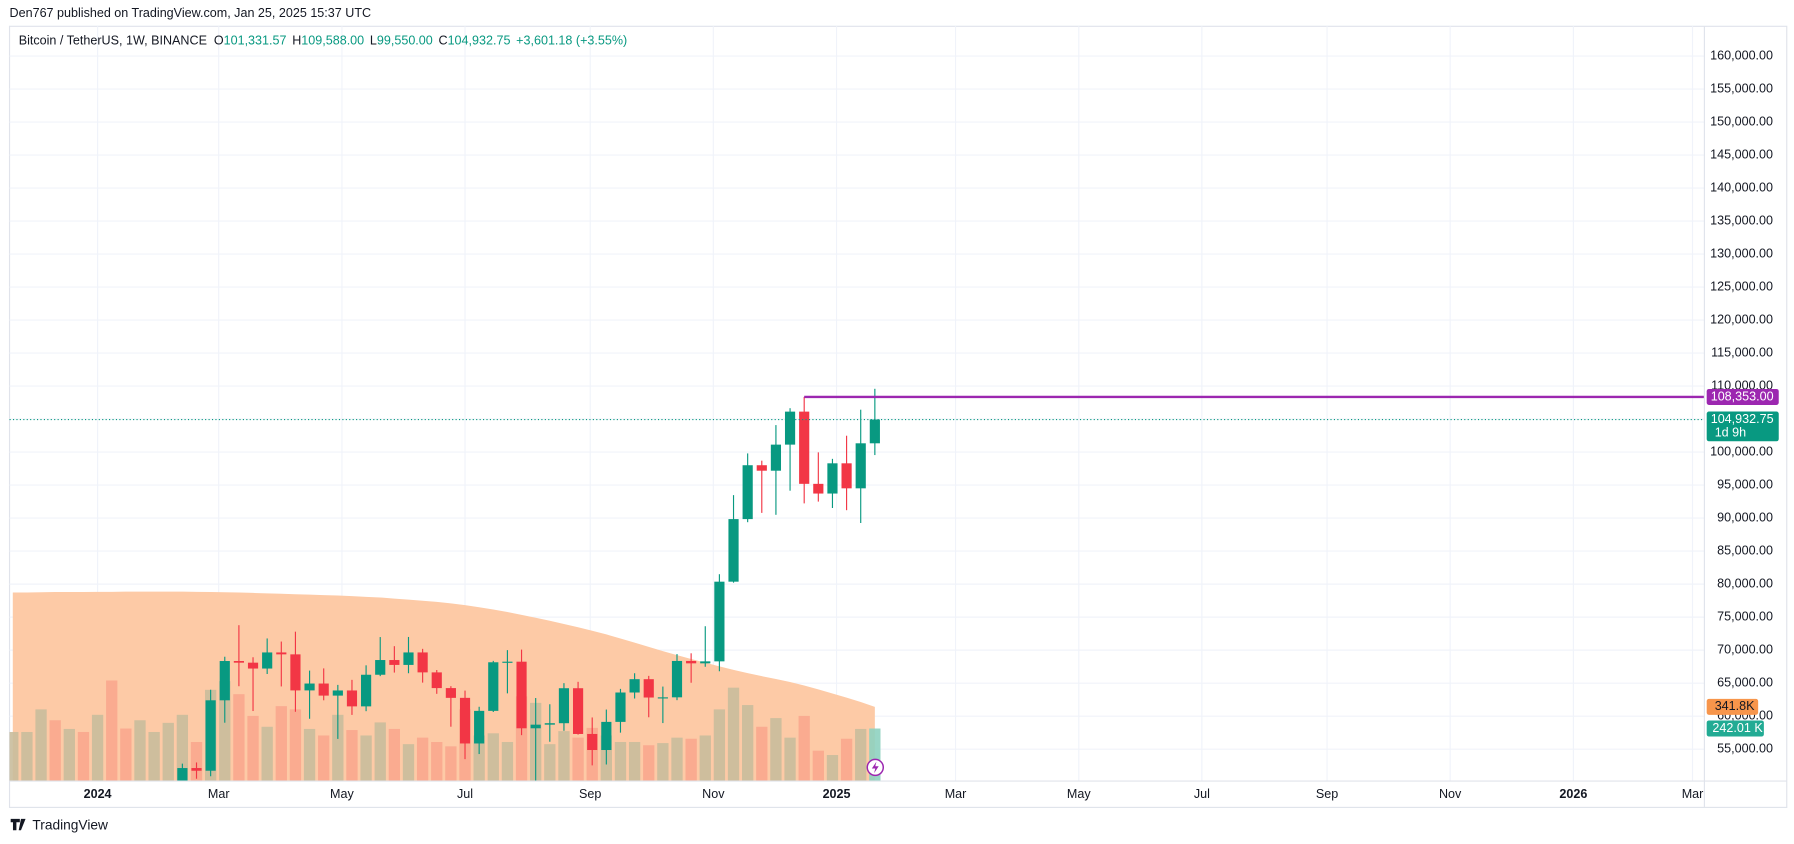 This screenshot has height=844, width=1794. I want to click on y-tick-label: 135,000.00, so click(1741, 220).